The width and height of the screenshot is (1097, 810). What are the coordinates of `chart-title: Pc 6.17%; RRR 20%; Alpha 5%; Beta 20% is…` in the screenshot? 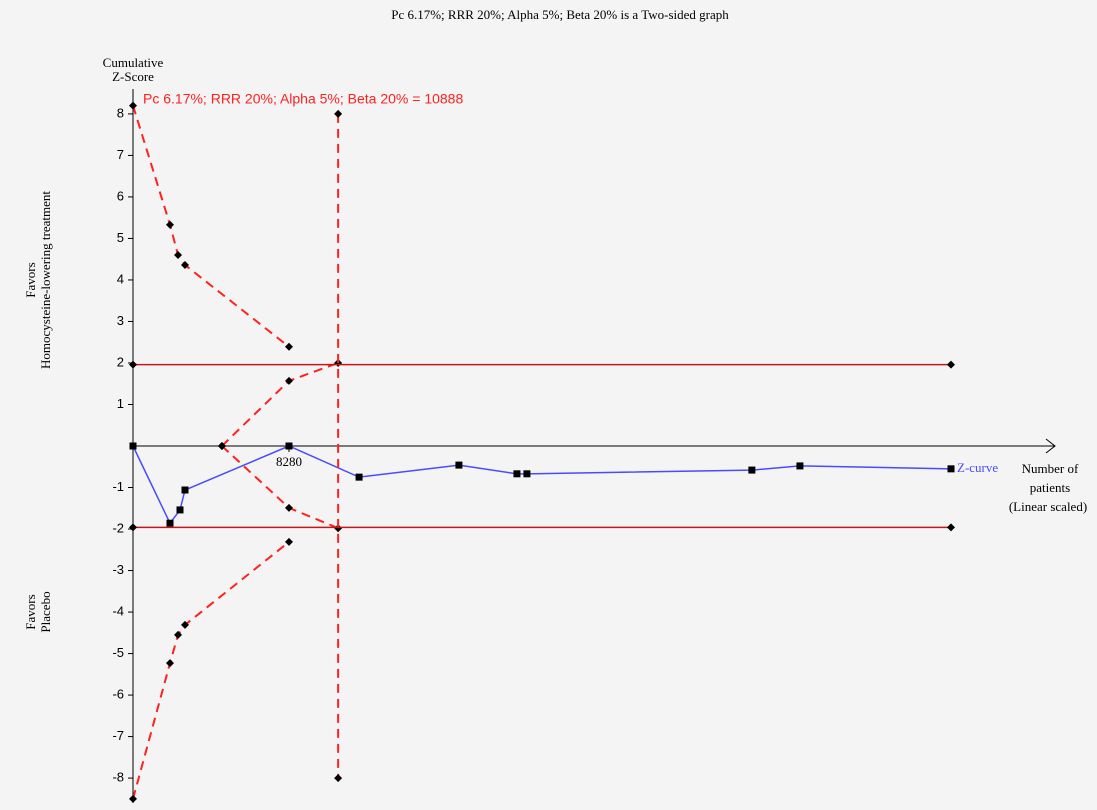 It's located at (560, 14).